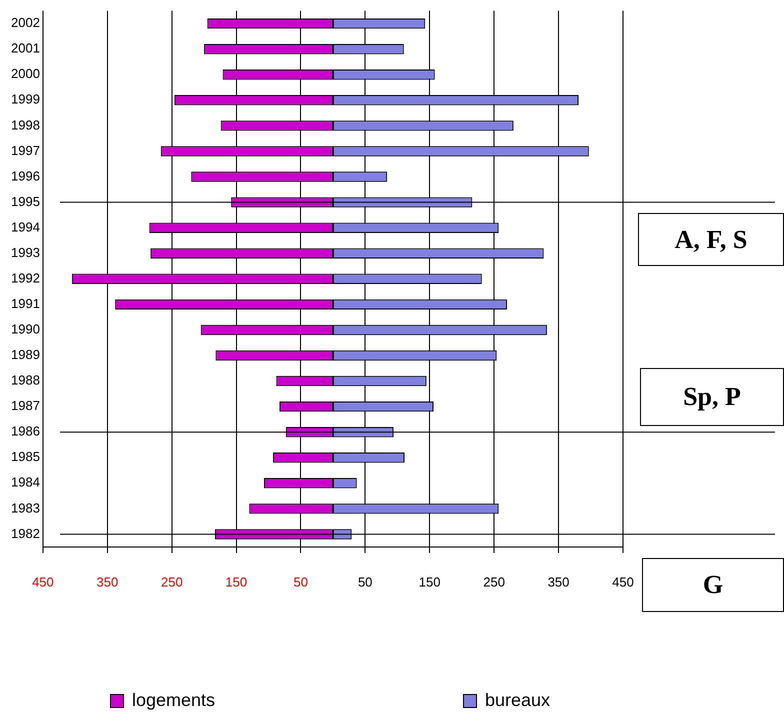 Image resolution: width=784 pixels, height=724 pixels. What do you see at coordinates (25, 329) in the screenshot?
I see `y-tick-label: 1990` at bounding box center [25, 329].